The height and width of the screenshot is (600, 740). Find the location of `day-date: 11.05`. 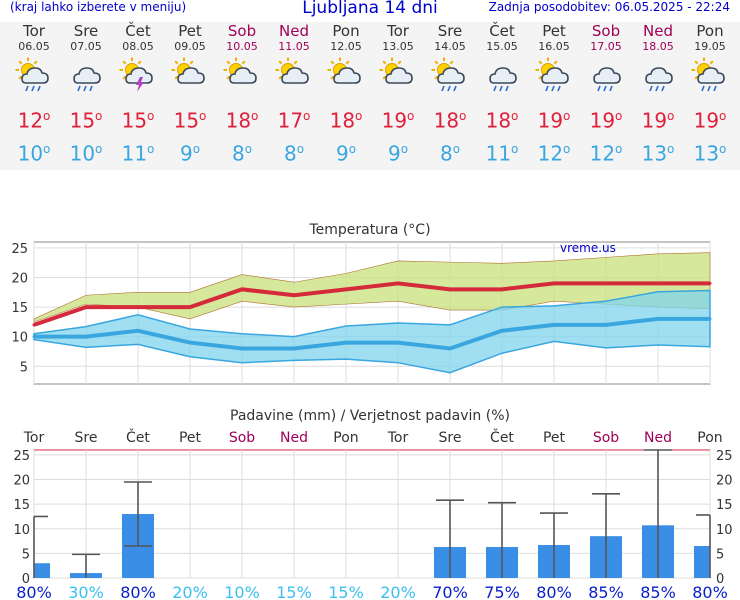

day-date: 11.05 is located at coordinates (294, 46).